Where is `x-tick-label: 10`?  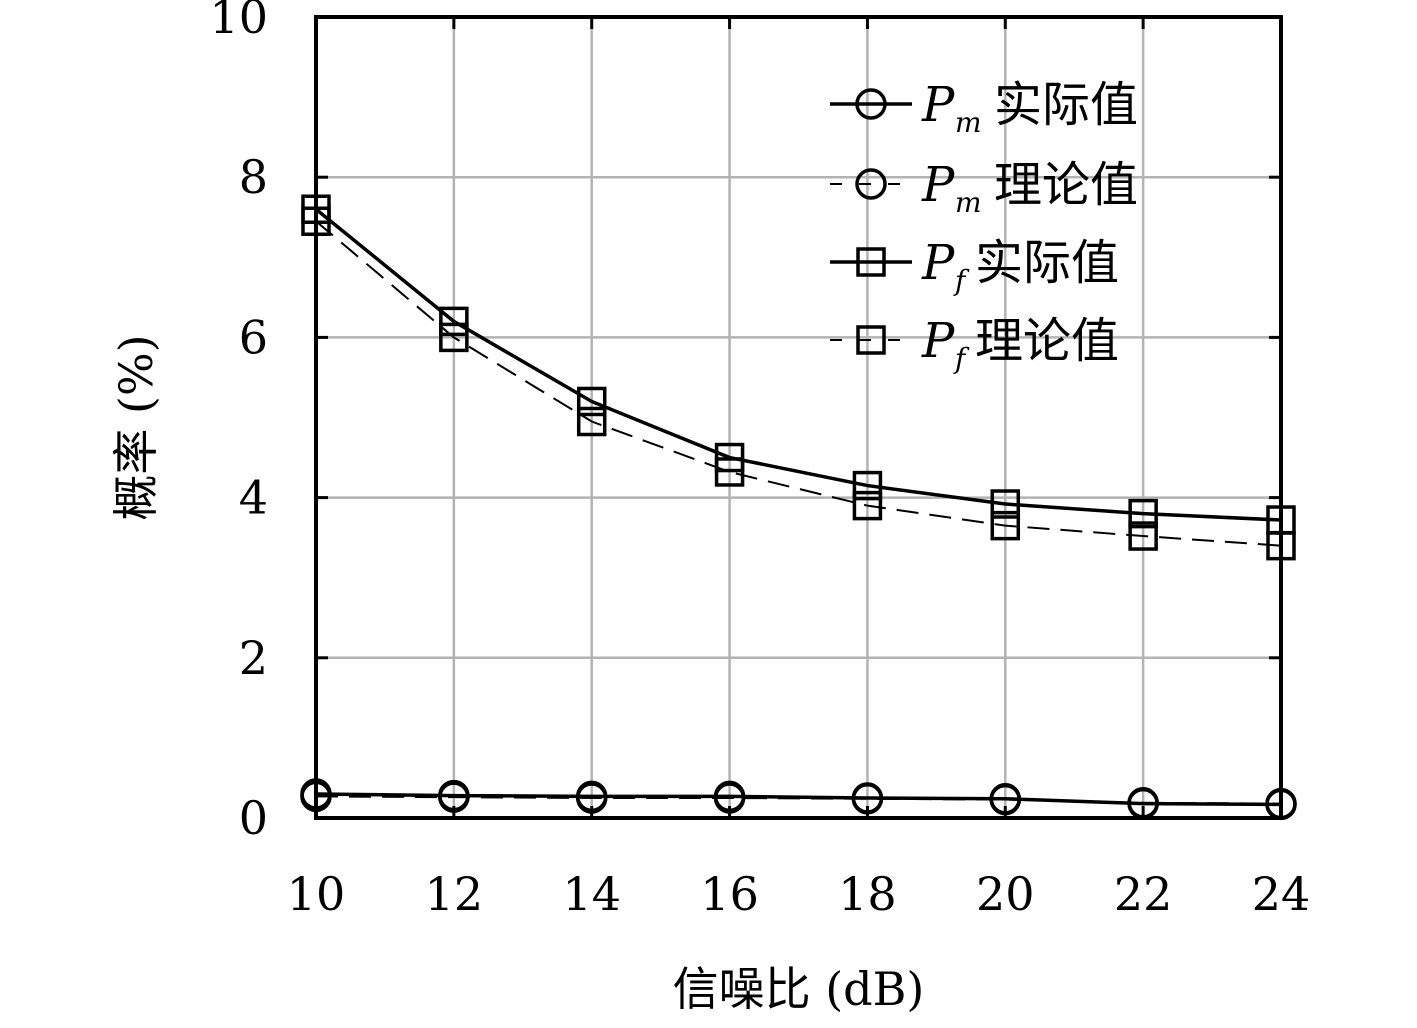 x-tick-label: 10 is located at coordinates (316, 894).